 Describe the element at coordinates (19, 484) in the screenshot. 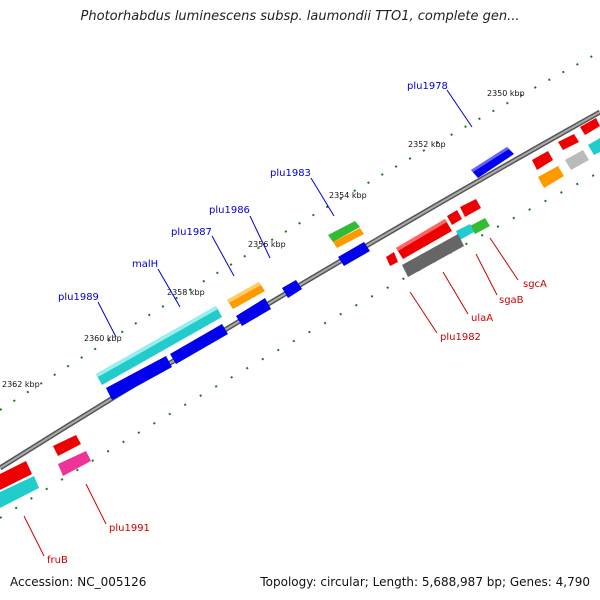

I see `gene-fruB` at that location.